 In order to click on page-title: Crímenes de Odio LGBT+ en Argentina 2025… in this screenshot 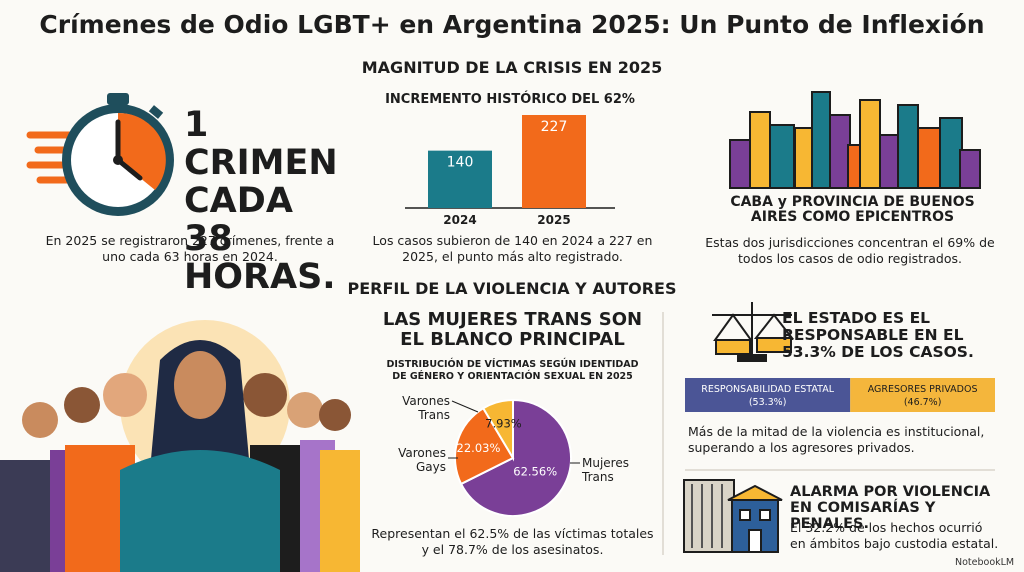, I will do `click(512, 24)`.